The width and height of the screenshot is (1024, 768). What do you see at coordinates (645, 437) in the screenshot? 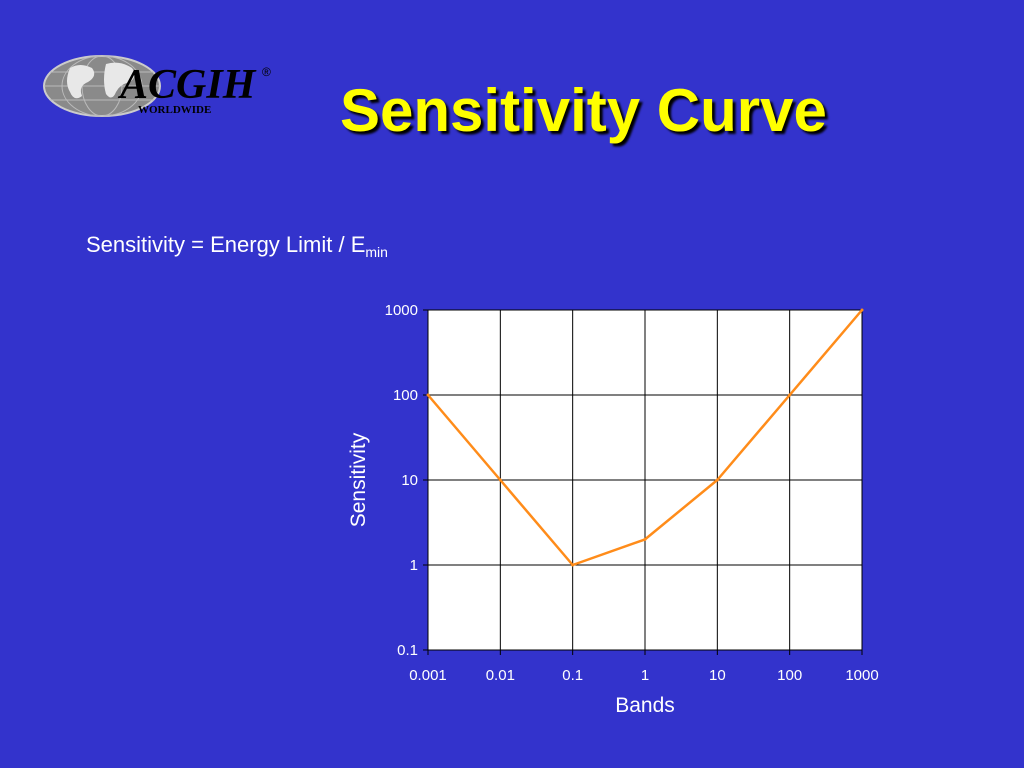
I see `series-group` at bounding box center [645, 437].